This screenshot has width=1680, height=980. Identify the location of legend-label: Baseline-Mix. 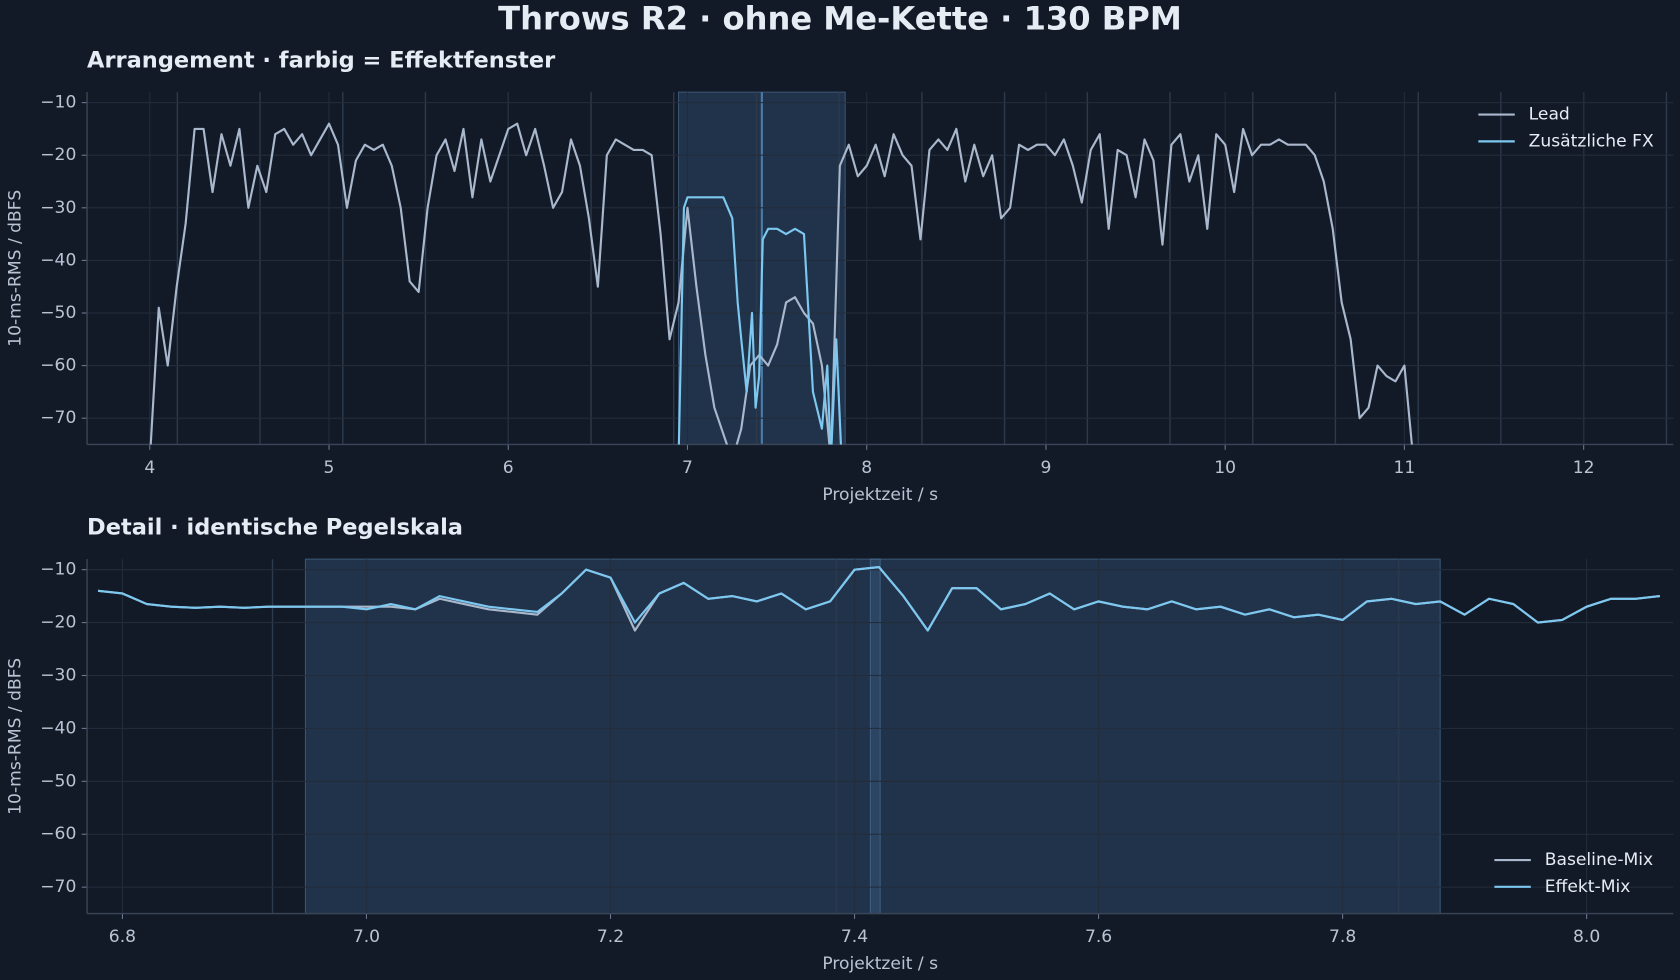
(1599, 860).